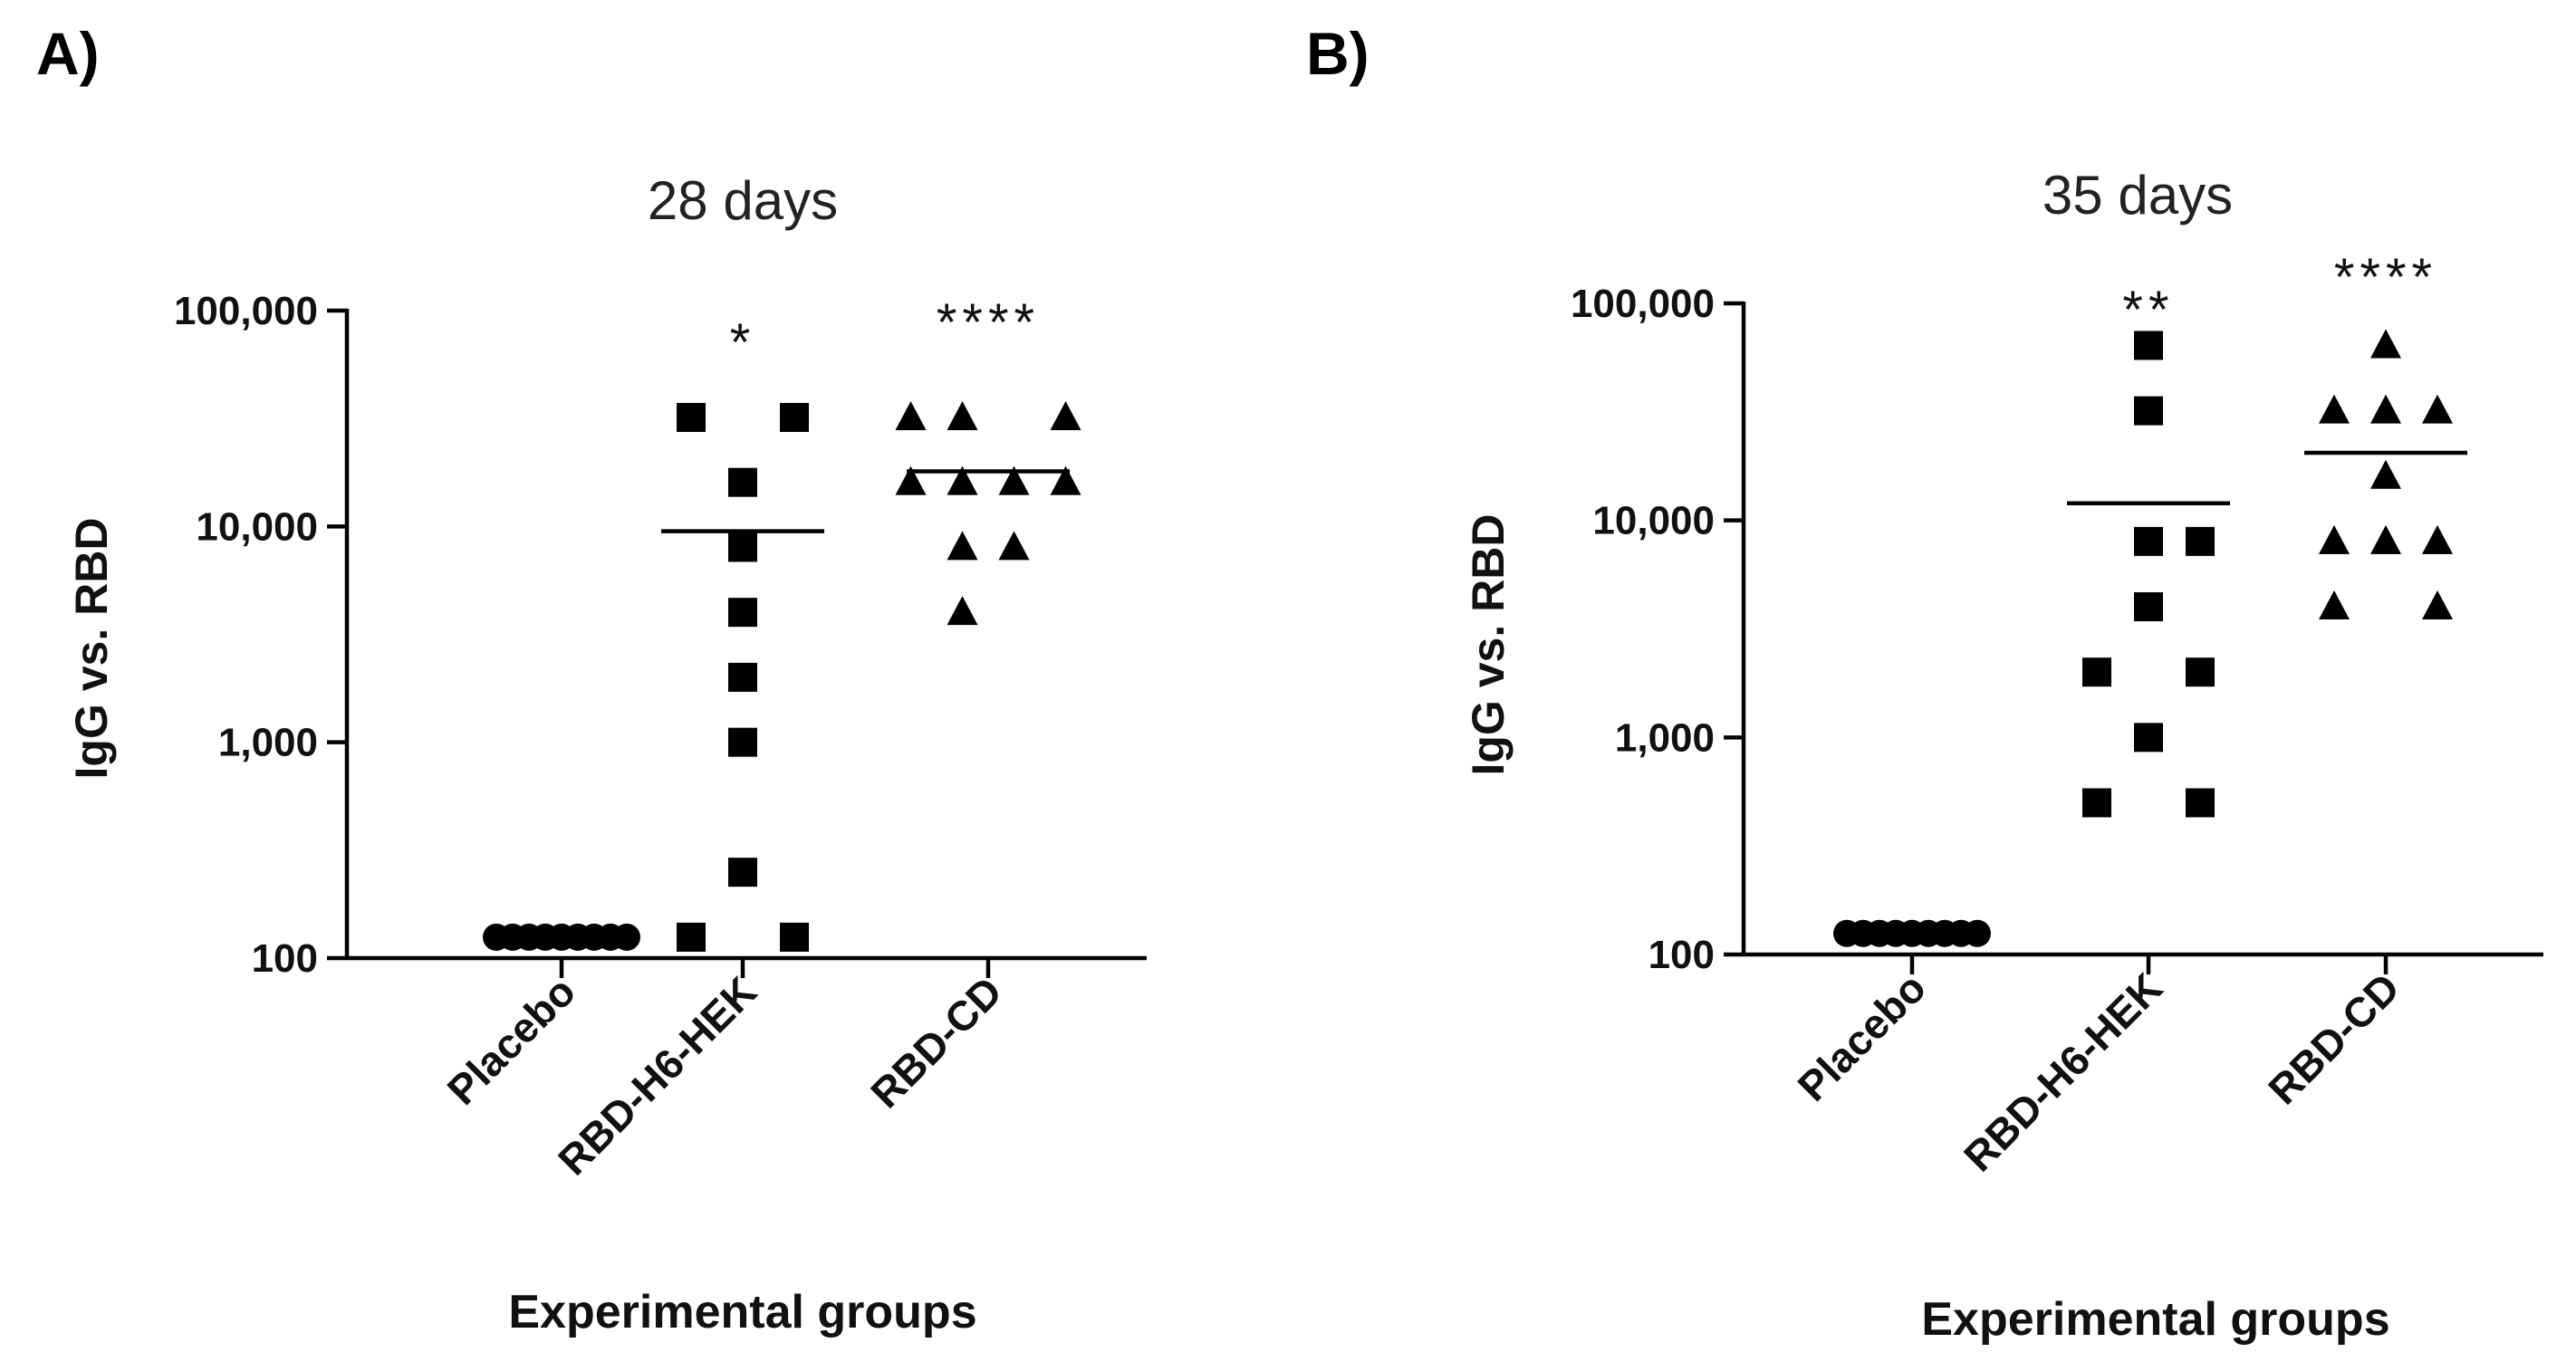  I want to click on chart-title: 35 days, so click(2138, 195).